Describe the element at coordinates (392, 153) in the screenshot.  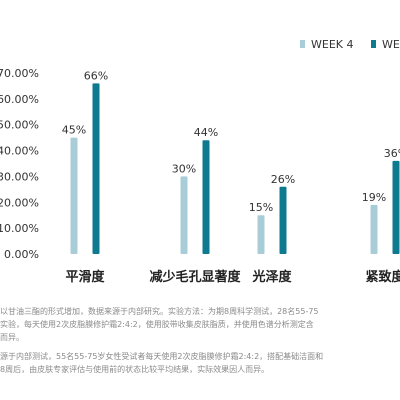
I see `data-label: 36%` at that location.